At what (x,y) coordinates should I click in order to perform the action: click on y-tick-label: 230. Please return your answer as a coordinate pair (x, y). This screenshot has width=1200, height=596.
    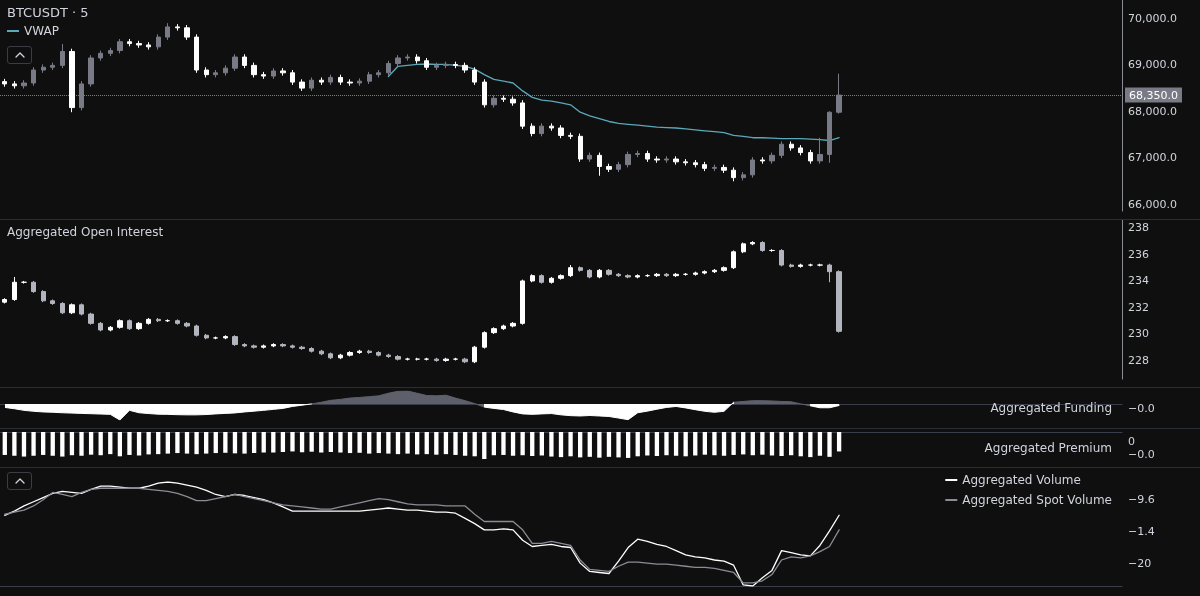
    Looking at the image, I should click on (1138, 334).